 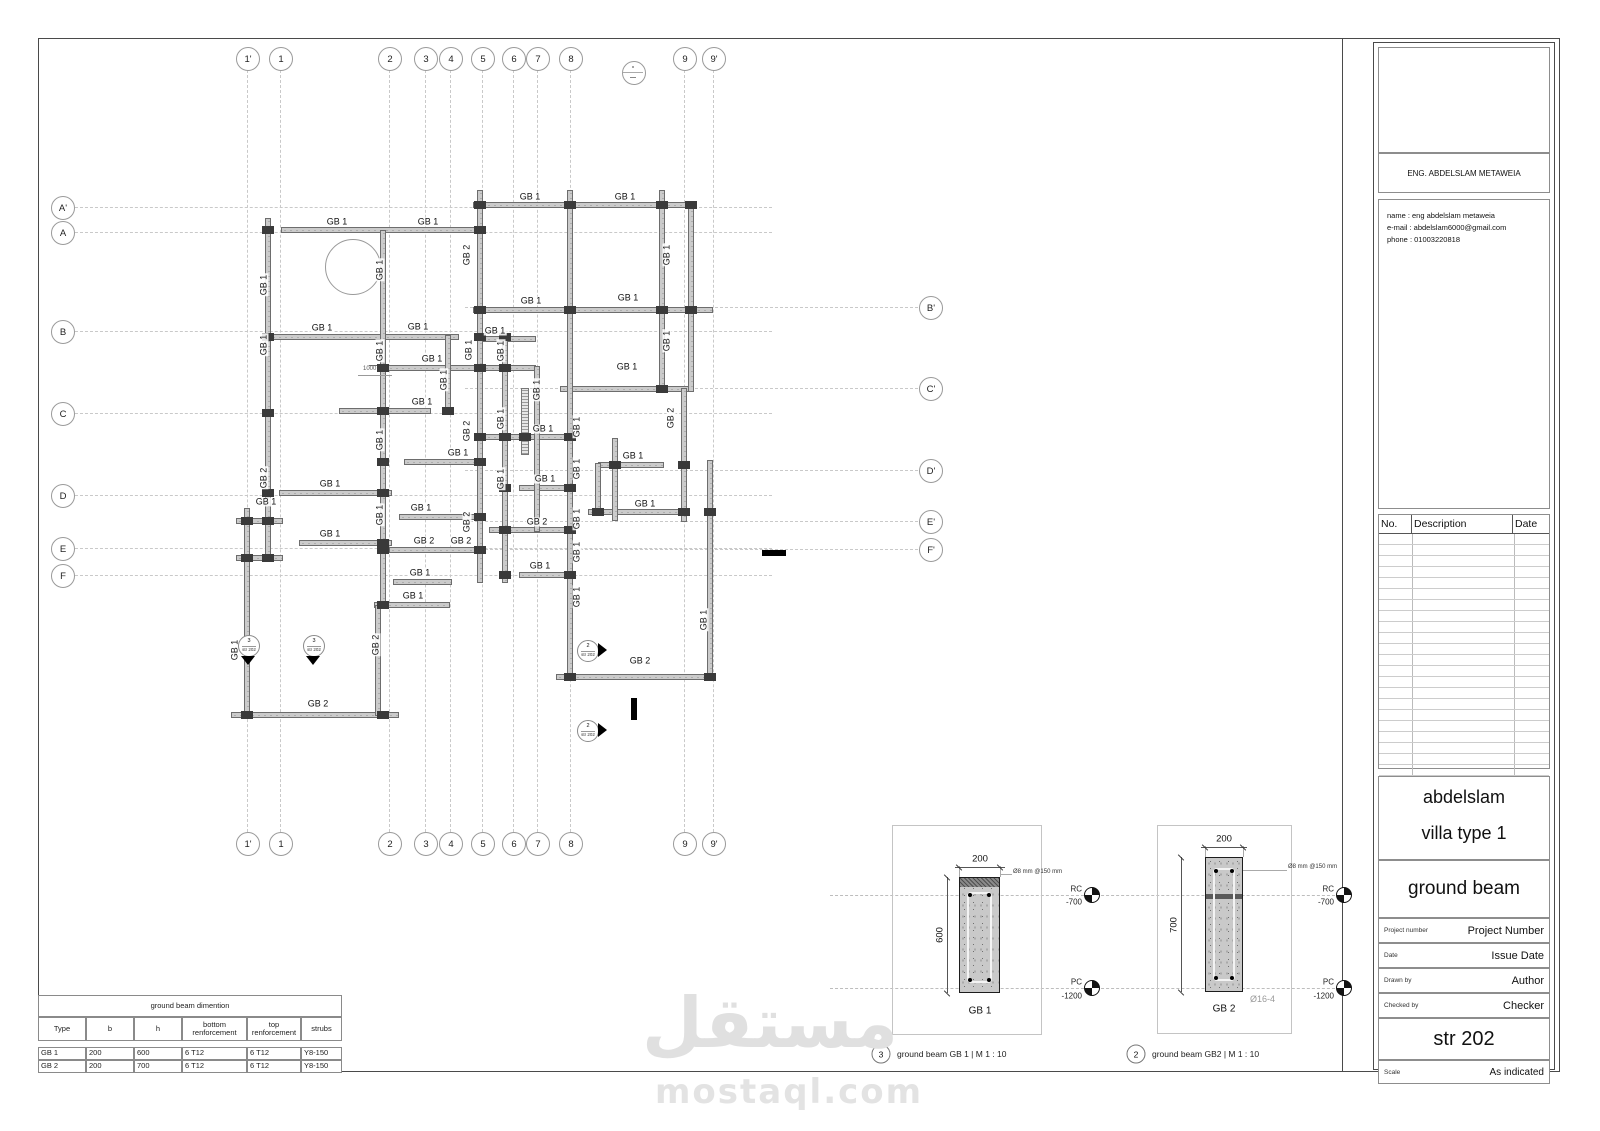 I want to click on dim-table-header: strubs, so click(x=321, y=1029).